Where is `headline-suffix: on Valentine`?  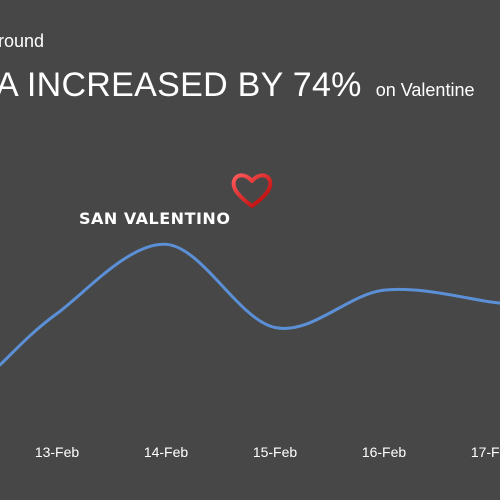
headline-suffix: on Valentine is located at coordinates (425, 90).